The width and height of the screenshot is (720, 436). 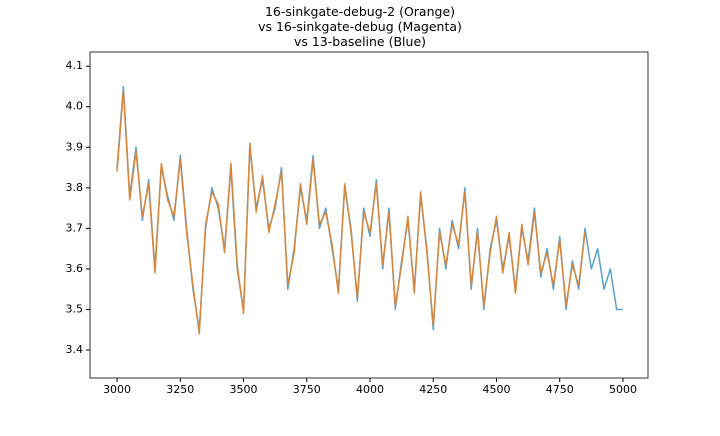 I want to click on x-tick-label: 3750, so click(x=307, y=389).